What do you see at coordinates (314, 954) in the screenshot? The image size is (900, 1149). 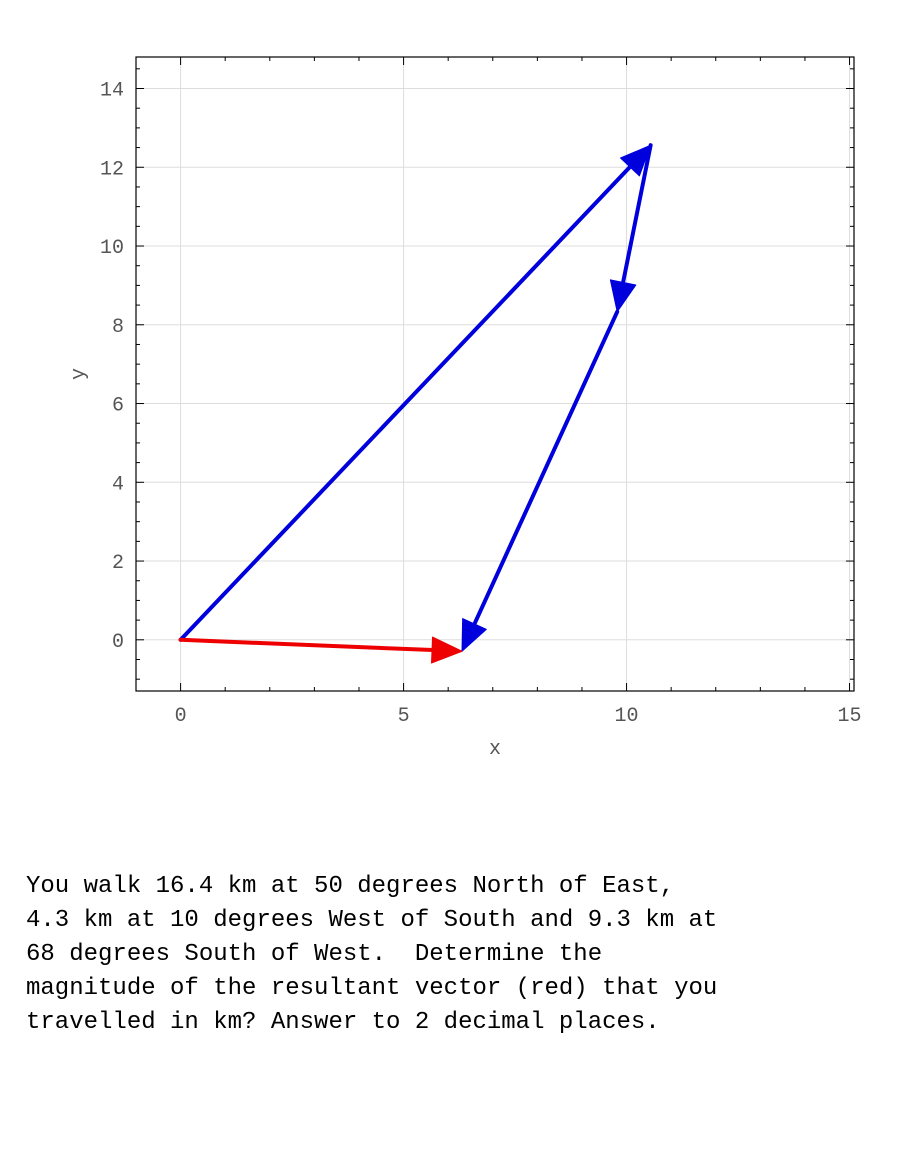 I see `question-line: 68 degrees South of West. Determine the` at bounding box center [314, 954].